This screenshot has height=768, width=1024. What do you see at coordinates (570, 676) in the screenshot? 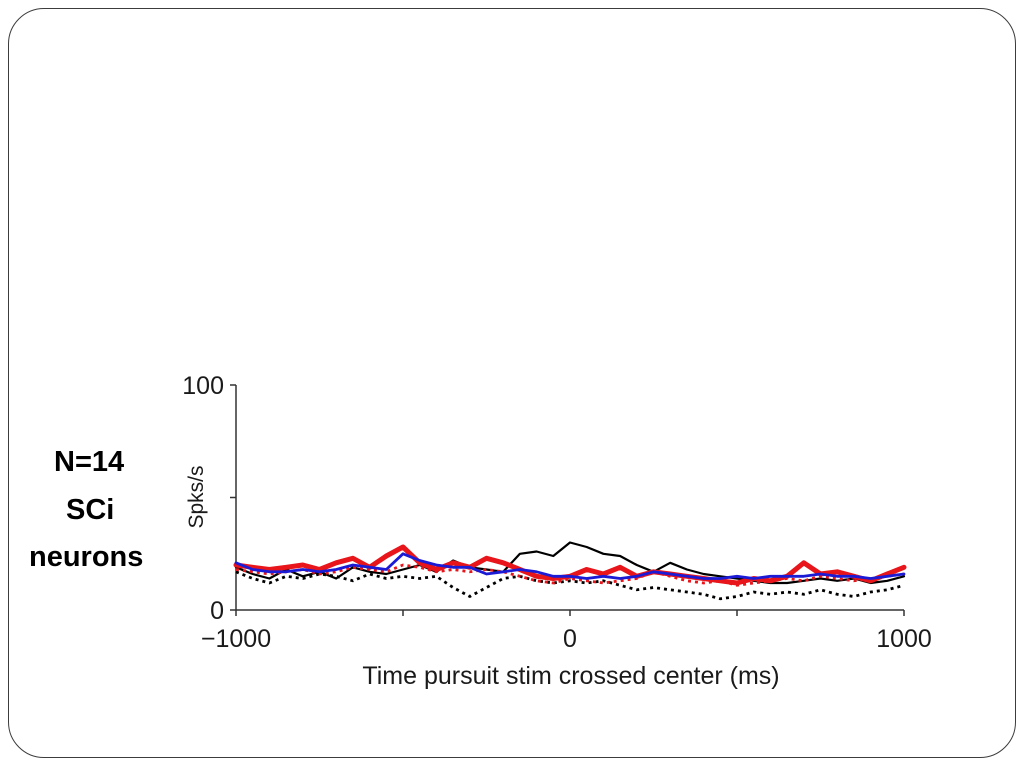
I see `x-axis-title: Time pursuit stim crossed center (ms)` at bounding box center [570, 676].